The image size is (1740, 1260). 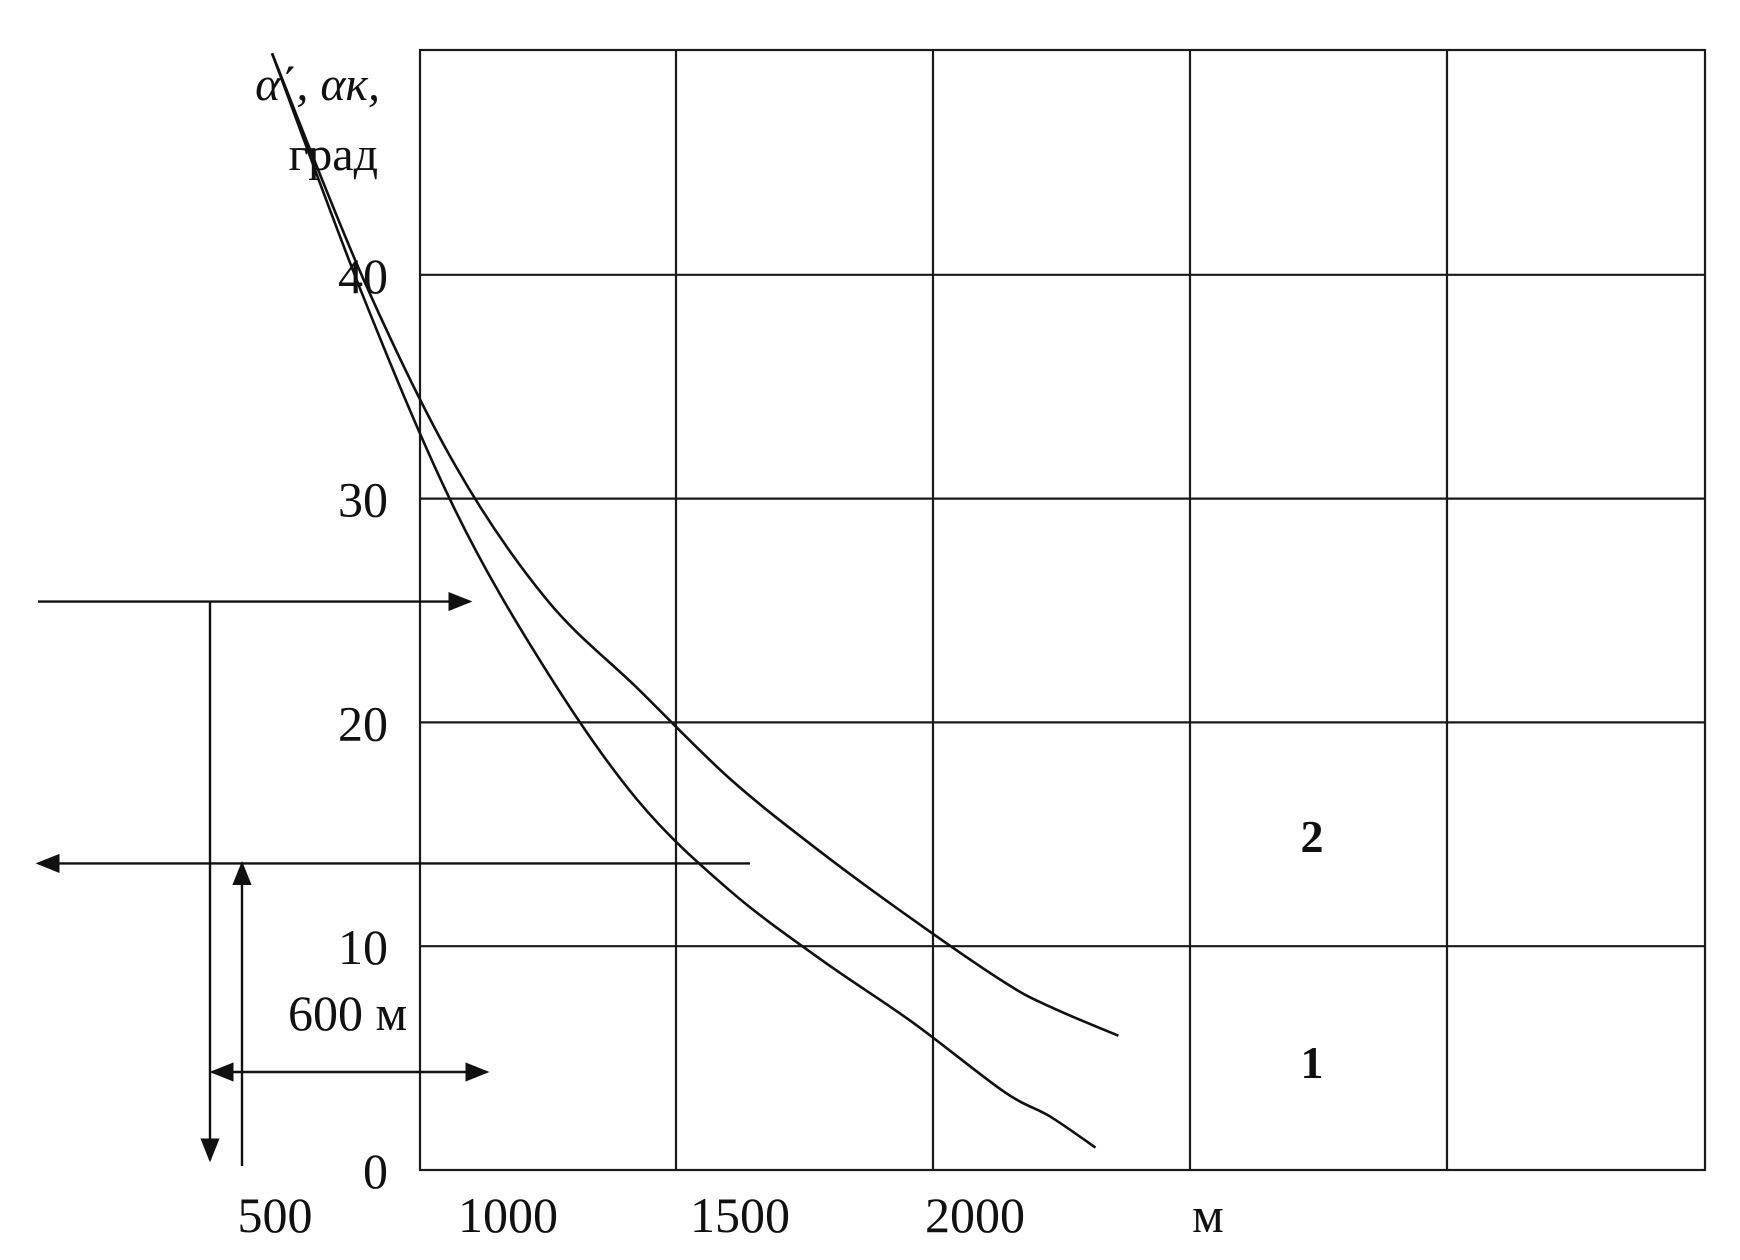 I want to click on y-tick-label: 40, so click(x=363, y=276).